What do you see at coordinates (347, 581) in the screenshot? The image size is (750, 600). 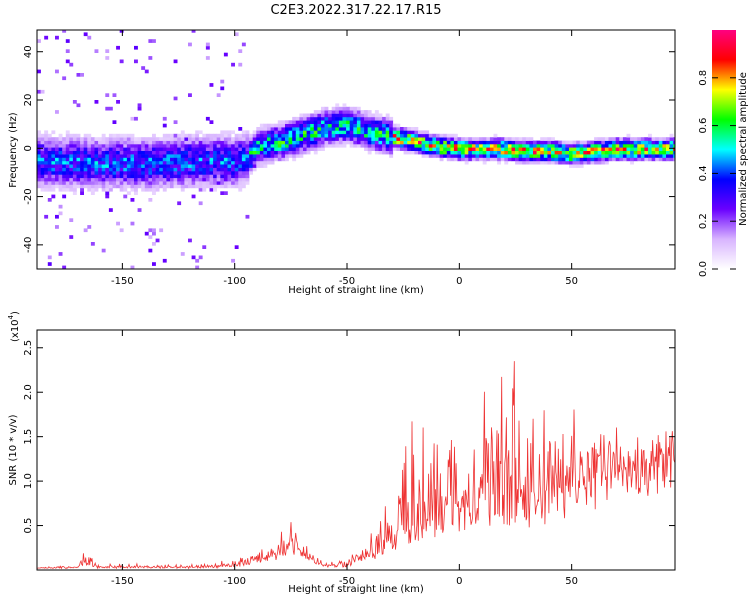 I see `snr-x-tick-label: -50` at bounding box center [347, 581].